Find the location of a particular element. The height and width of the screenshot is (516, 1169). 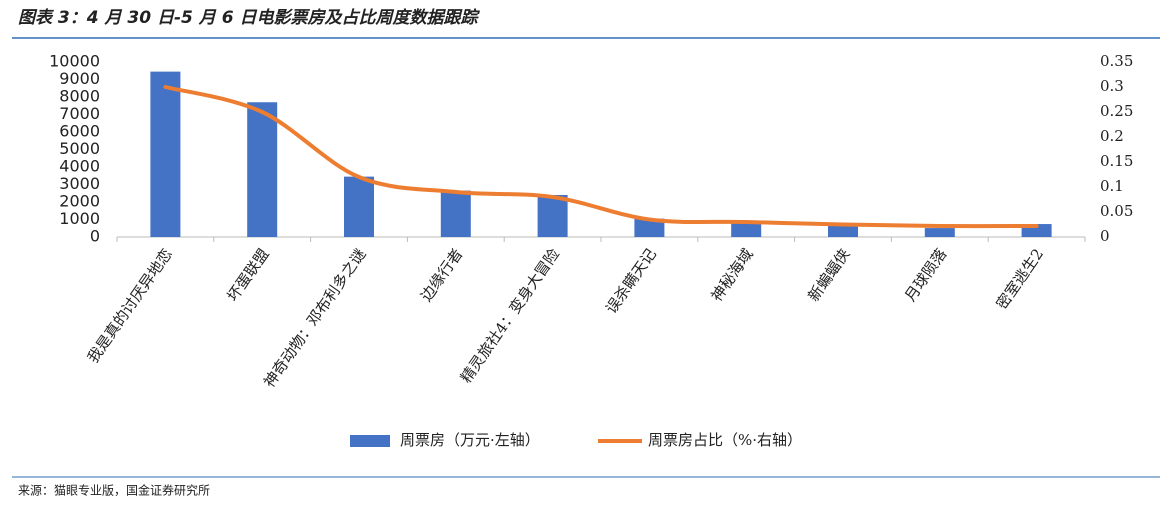

x-tick-label: 新蝙蝠侠 is located at coordinates (828, 274).